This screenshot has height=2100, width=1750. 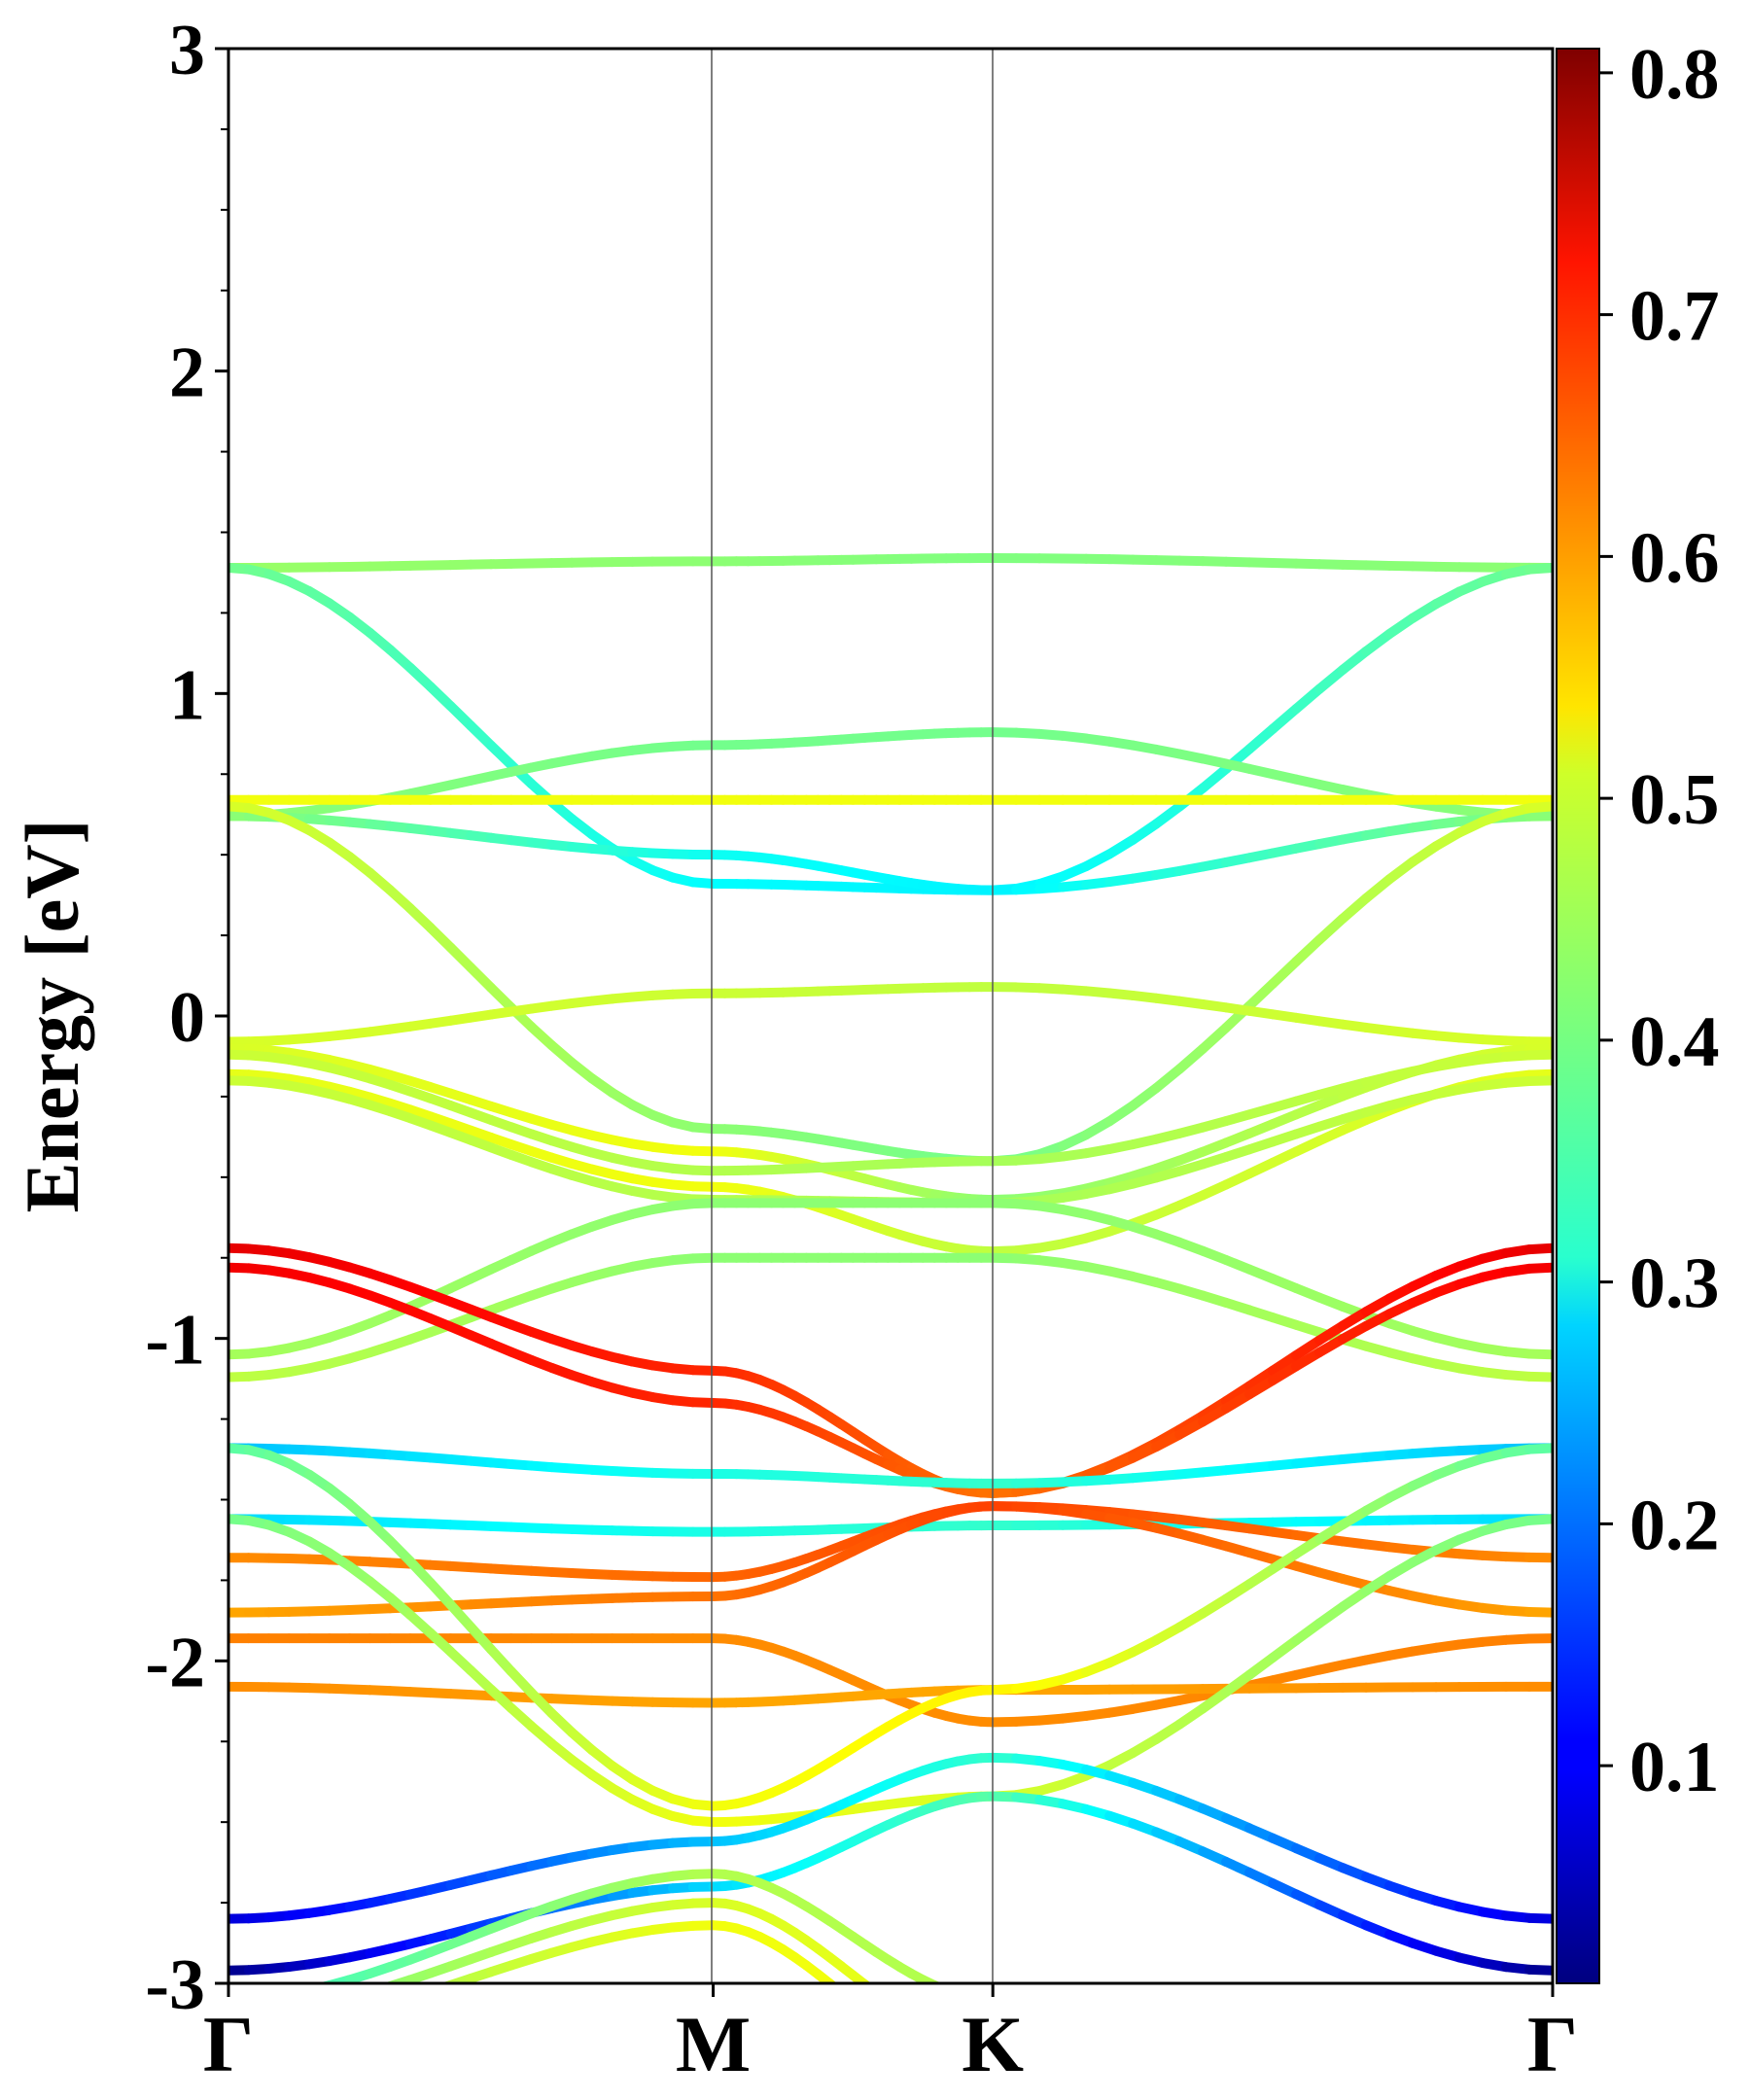 What do you see at coordinates (1538, 1074) in the screenshot?
I see `band-10-segment` at bounding box center [1538, 1074].